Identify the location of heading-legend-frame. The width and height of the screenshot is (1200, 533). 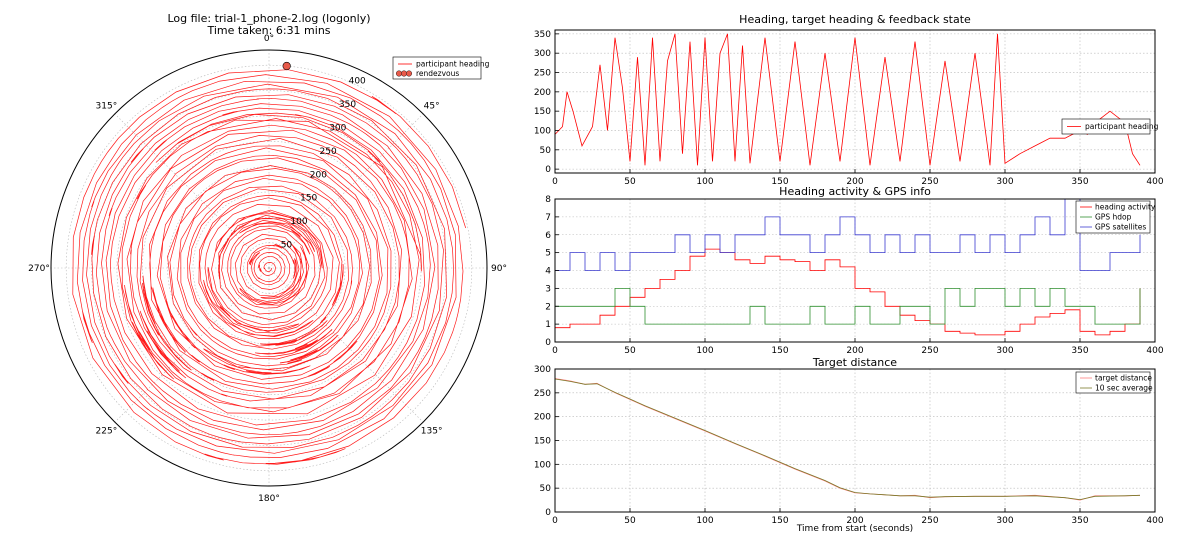
(1106, 126).